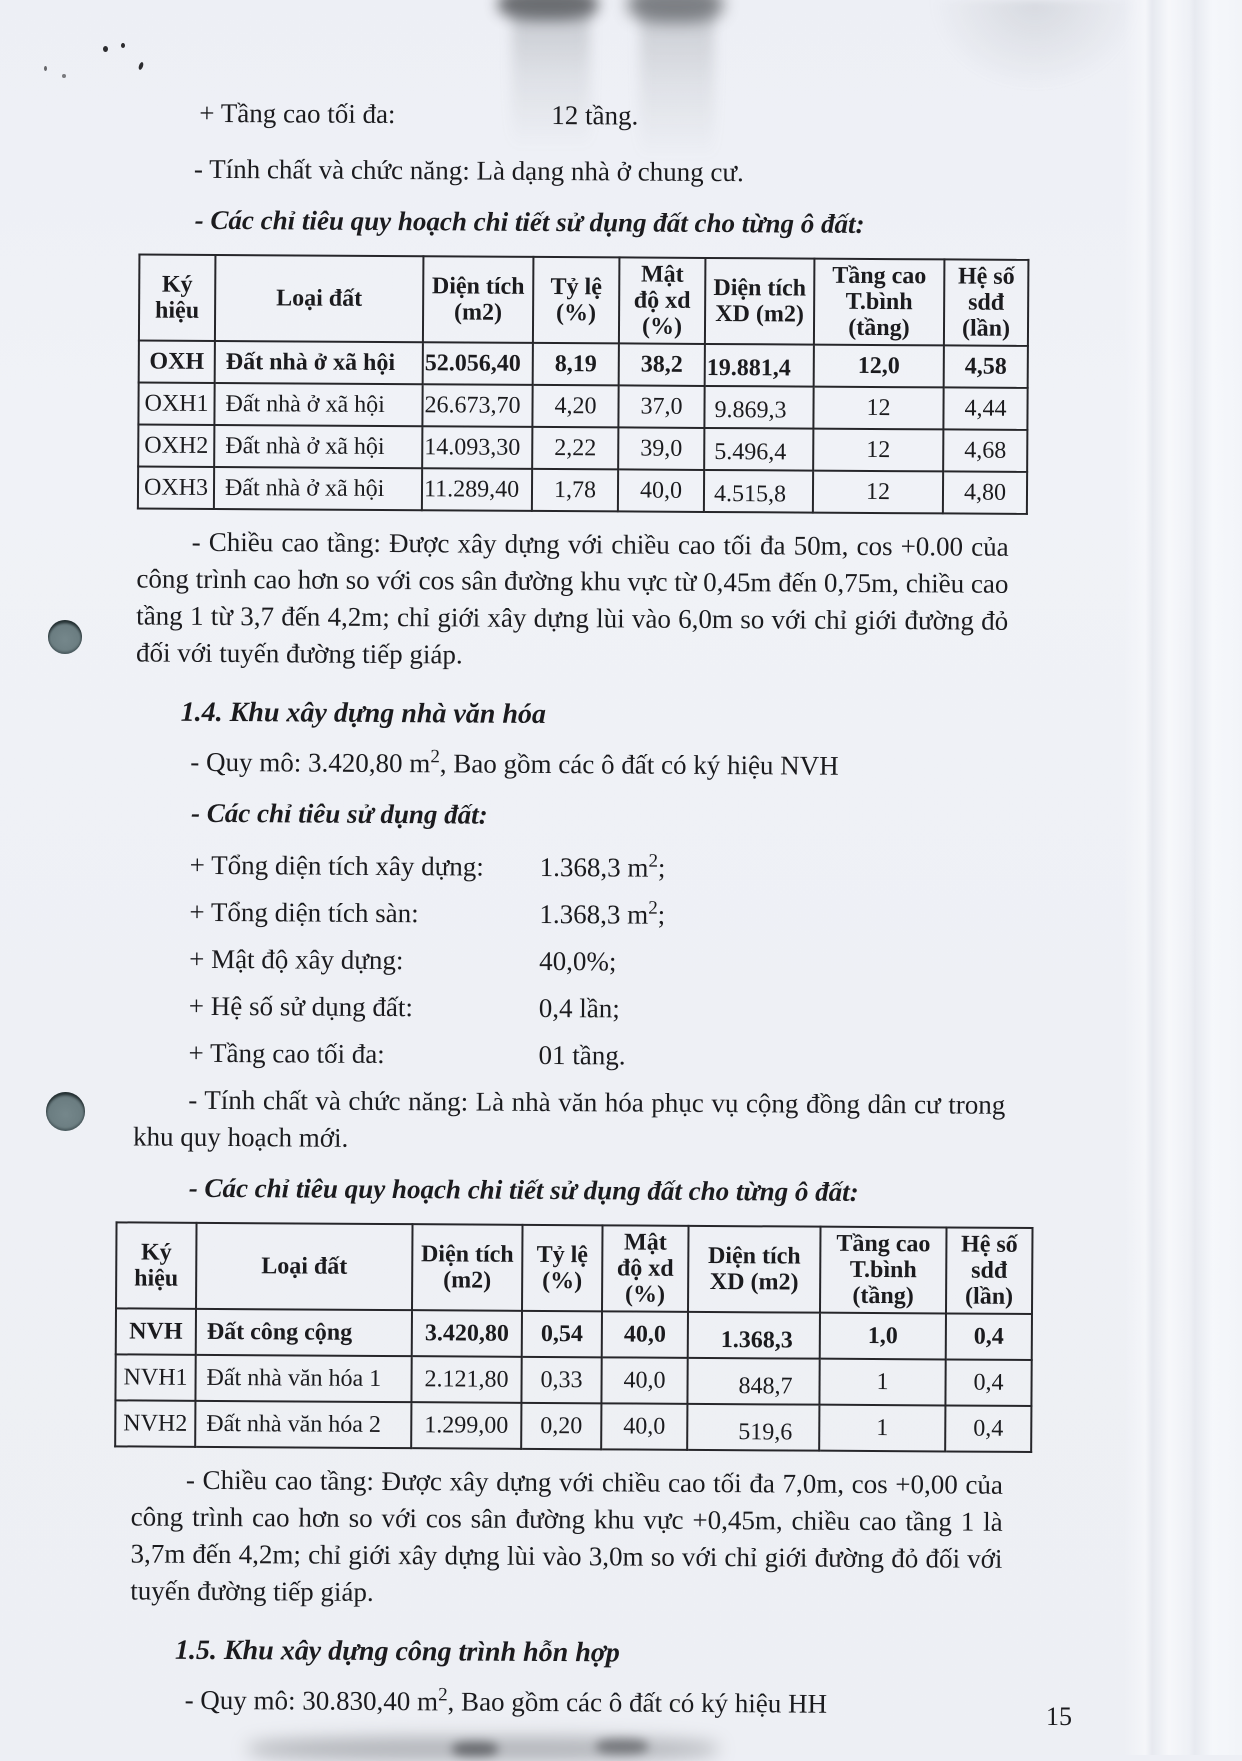  I want to click on table-cell: 52.056,40, so click(478, 363).